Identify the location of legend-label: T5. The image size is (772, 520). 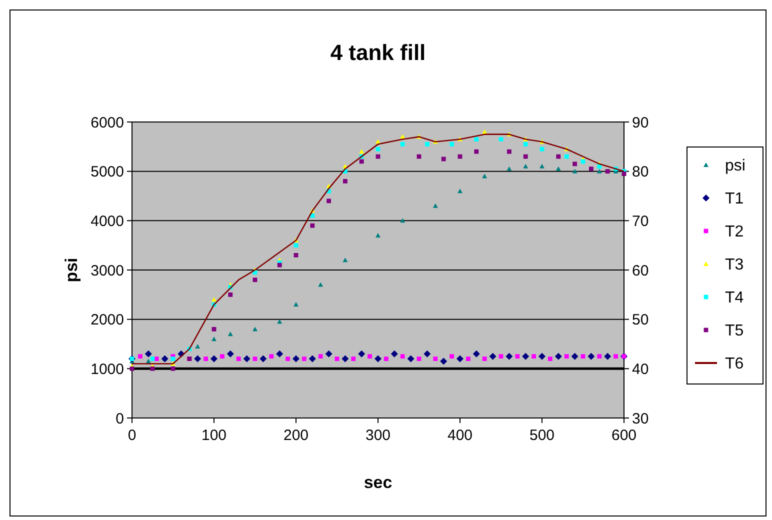
(734, 331).